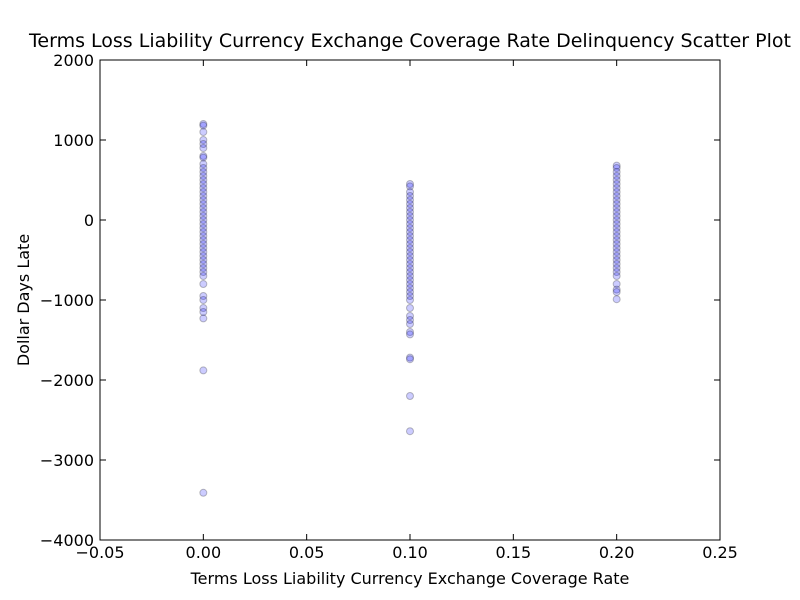  Describe the element at coordinates (73, 140) in the screenshot. I see `y-tick-label: 1000` at that location.